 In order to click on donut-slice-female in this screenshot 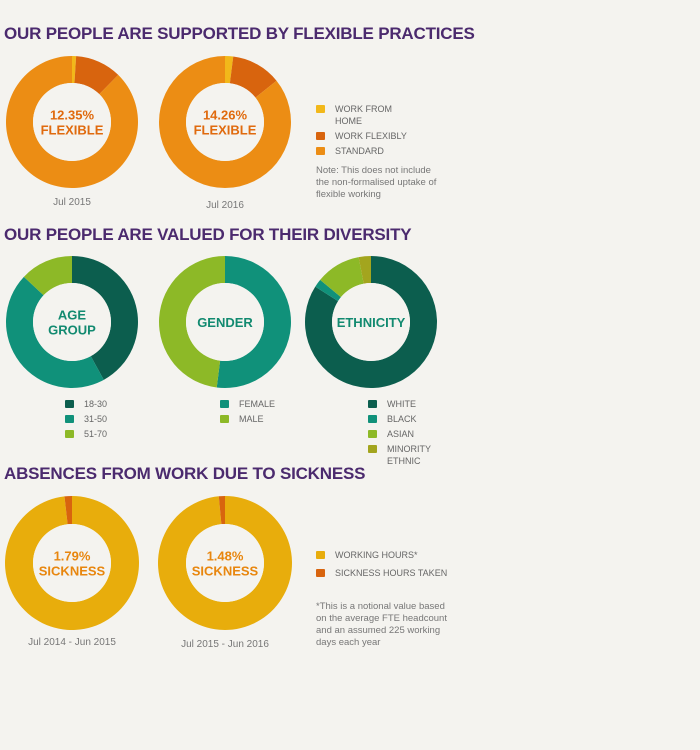, I will do `click(253, 322)`.